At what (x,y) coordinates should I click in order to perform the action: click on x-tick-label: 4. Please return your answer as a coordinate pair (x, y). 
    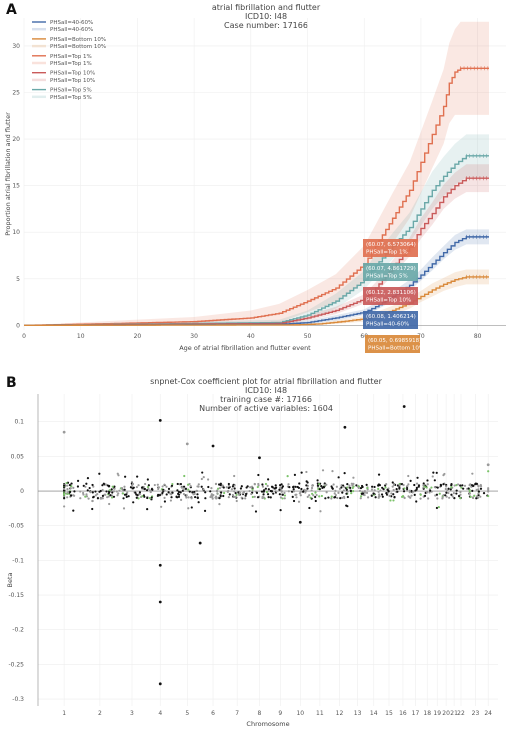
    Looking at the image, I should click on (160, 713).